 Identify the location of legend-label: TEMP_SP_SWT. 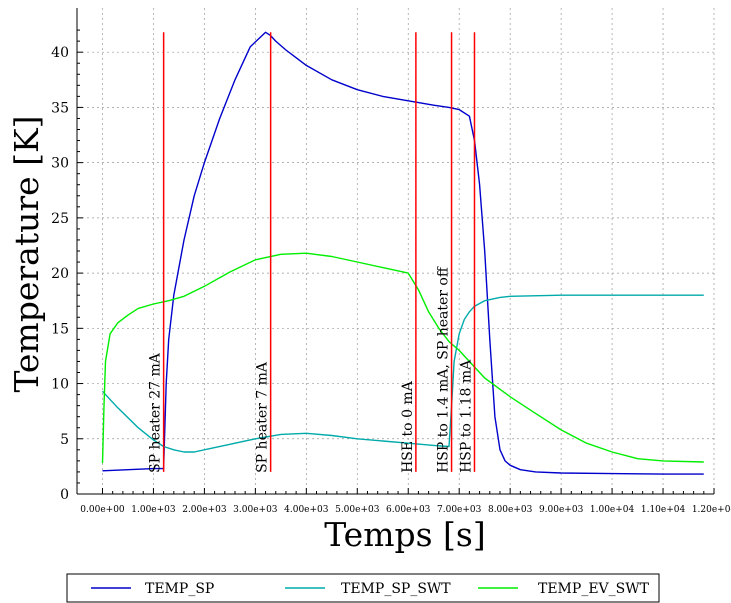
(396, 589).